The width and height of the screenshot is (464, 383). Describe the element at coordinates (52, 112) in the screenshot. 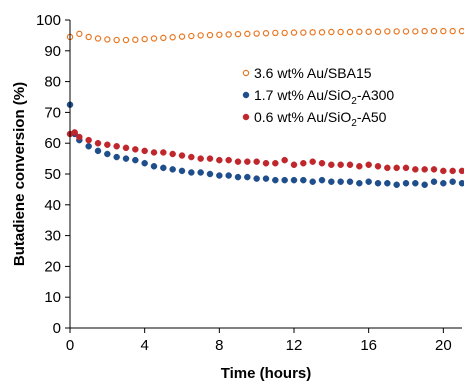

I see `y-tick-label: 70` at that location.